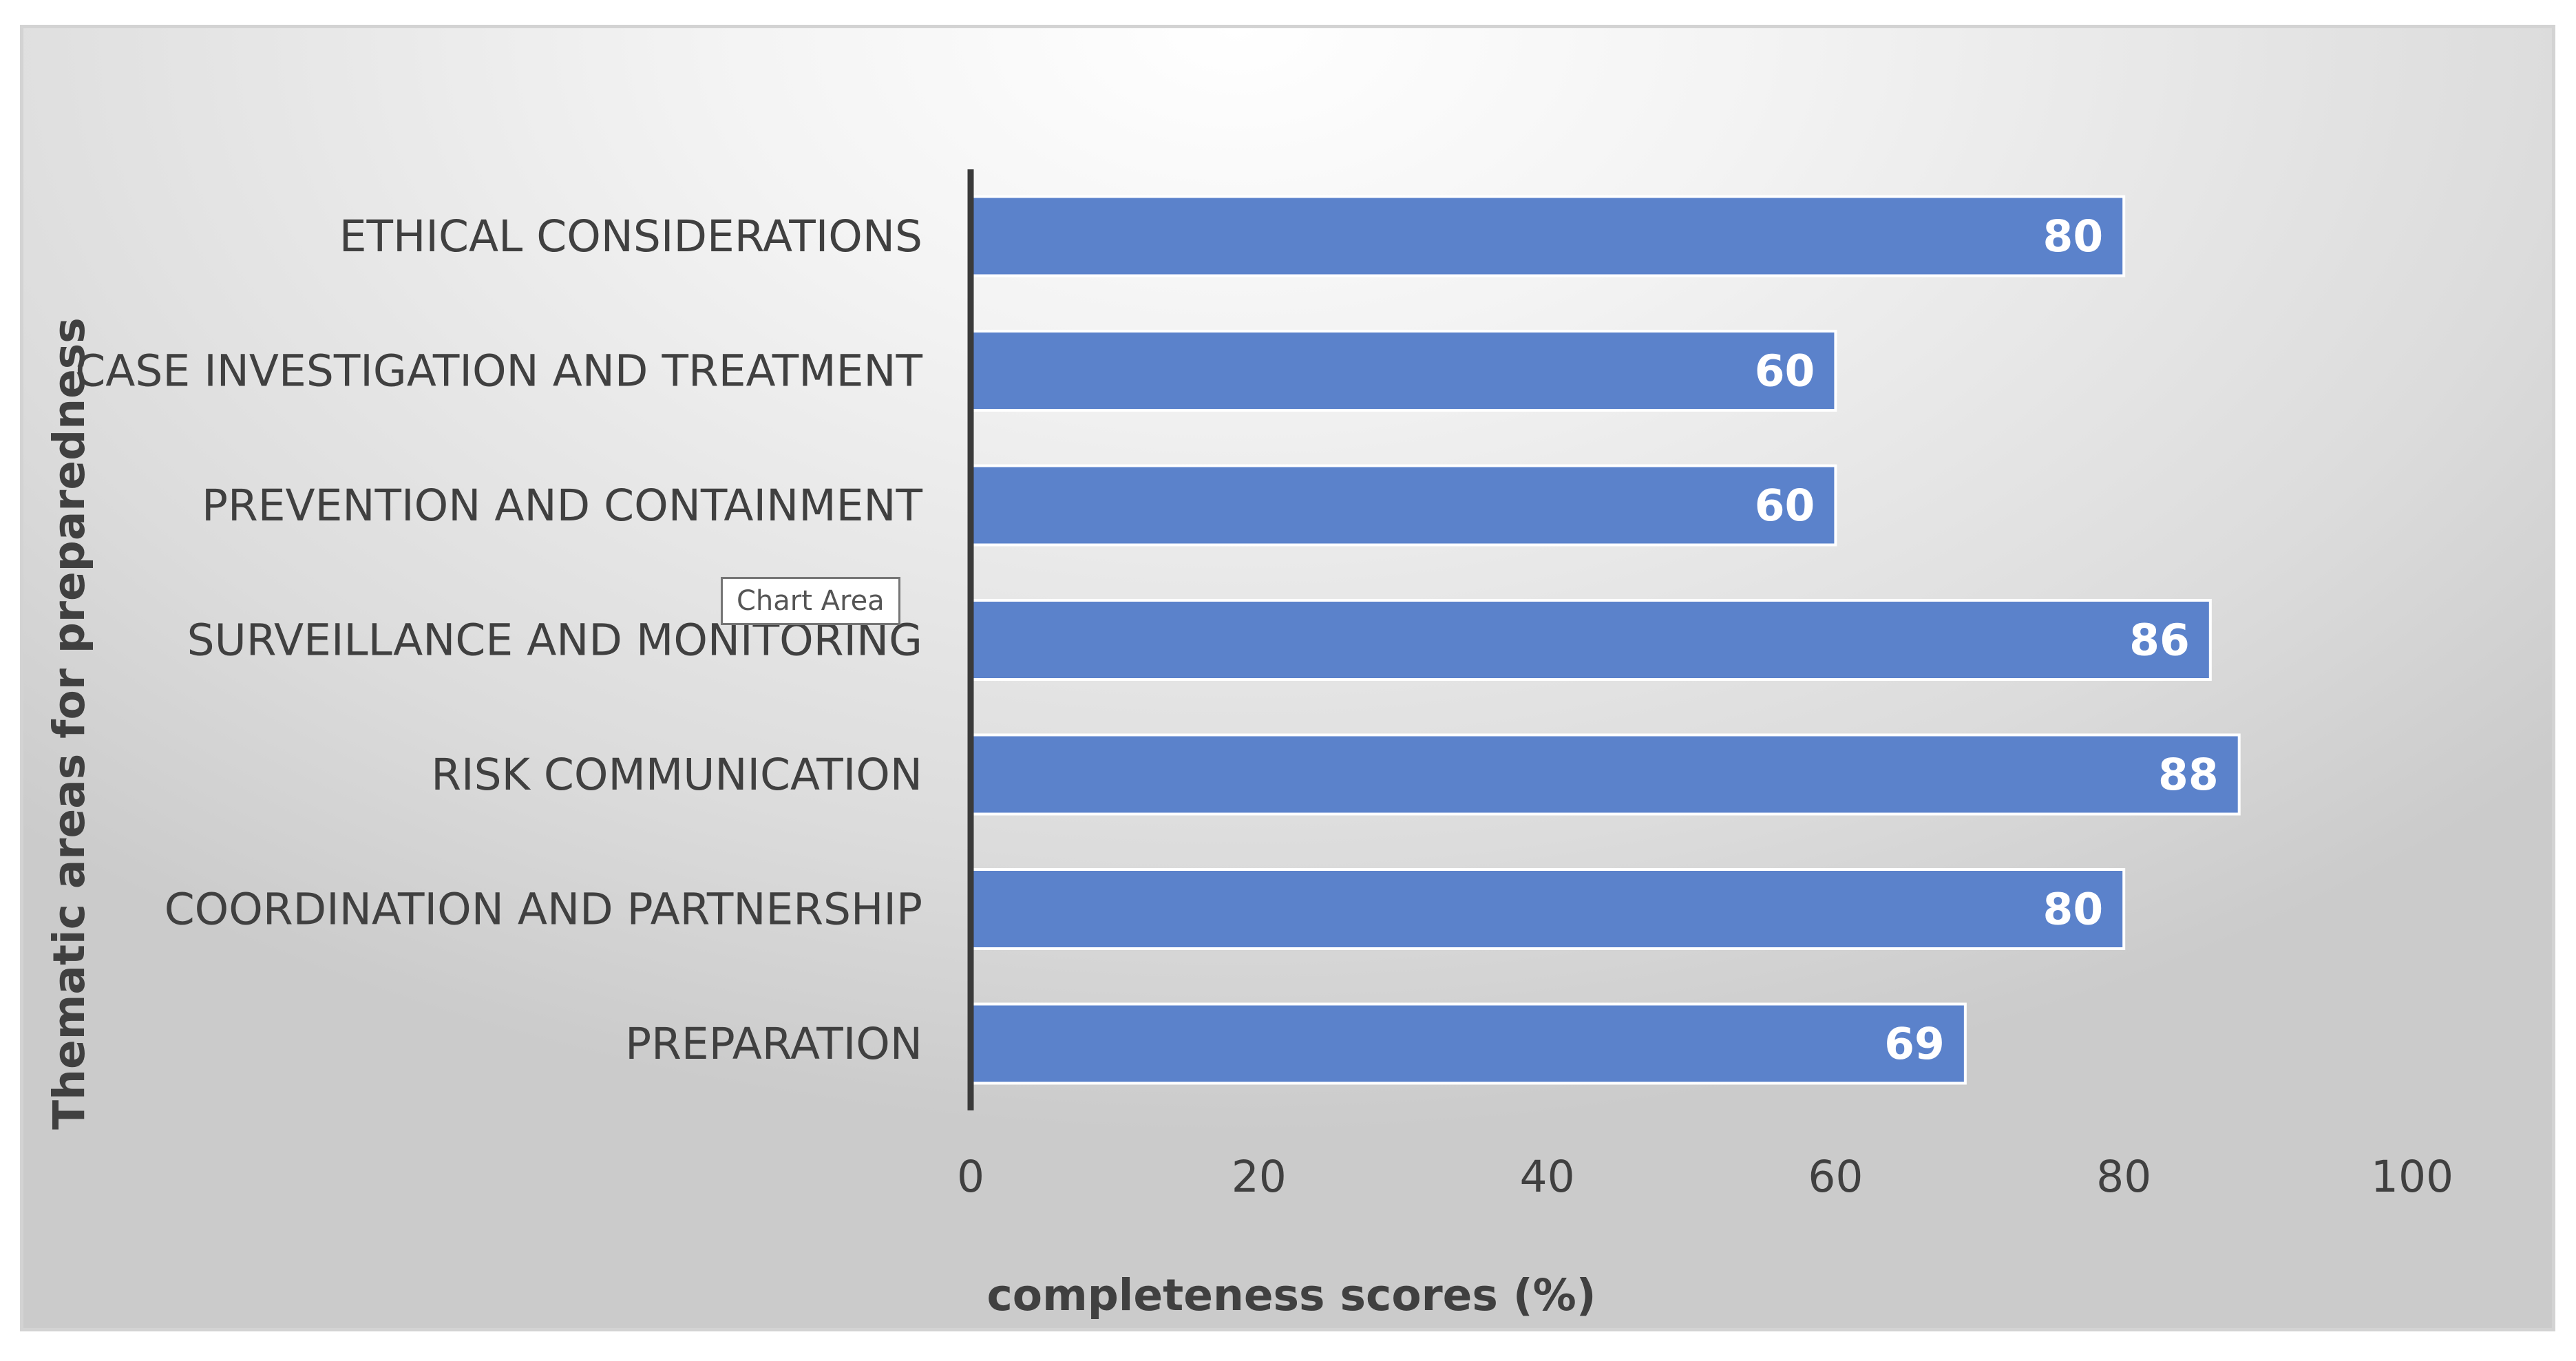  Describe the element at coordinates (1836, 1177) in the screenshot. I see `x-tick-label: 60` at that location.